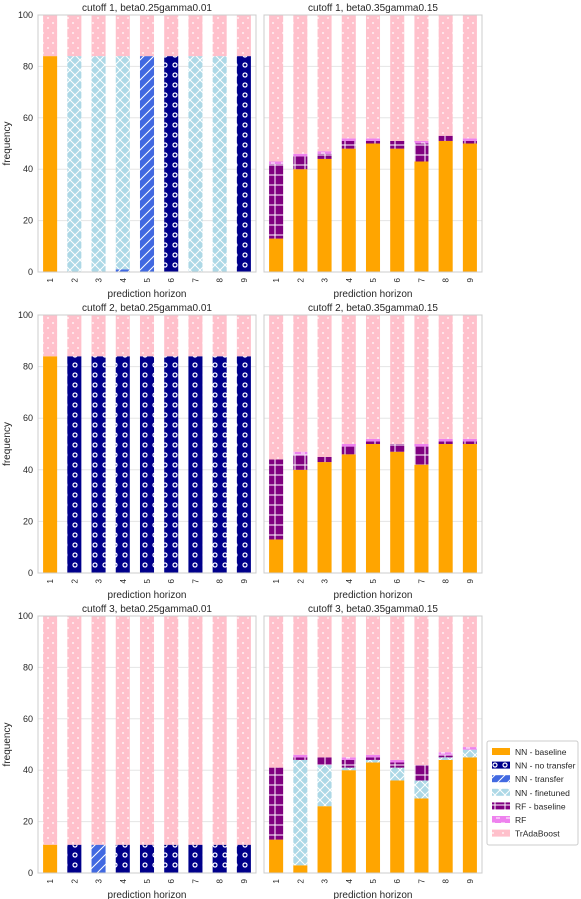 Image resolution: width=581 pixels, height=899 pixels. What do you see at coordinates (28, 521) in the screenshot?
I see `y-tick-label: 20` at bounding box center [28, 521].